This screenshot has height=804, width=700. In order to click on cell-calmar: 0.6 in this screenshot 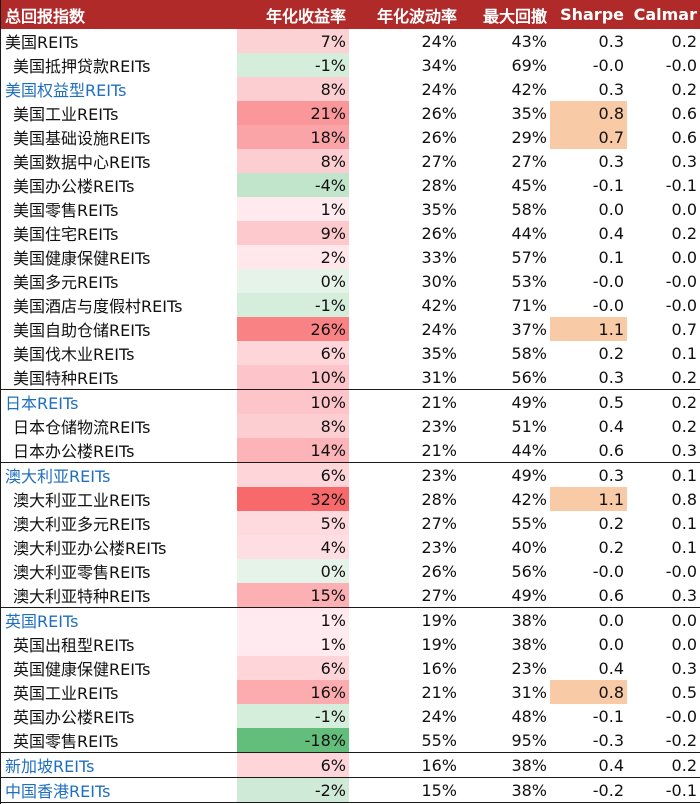, I will do `click(684, 137)`.